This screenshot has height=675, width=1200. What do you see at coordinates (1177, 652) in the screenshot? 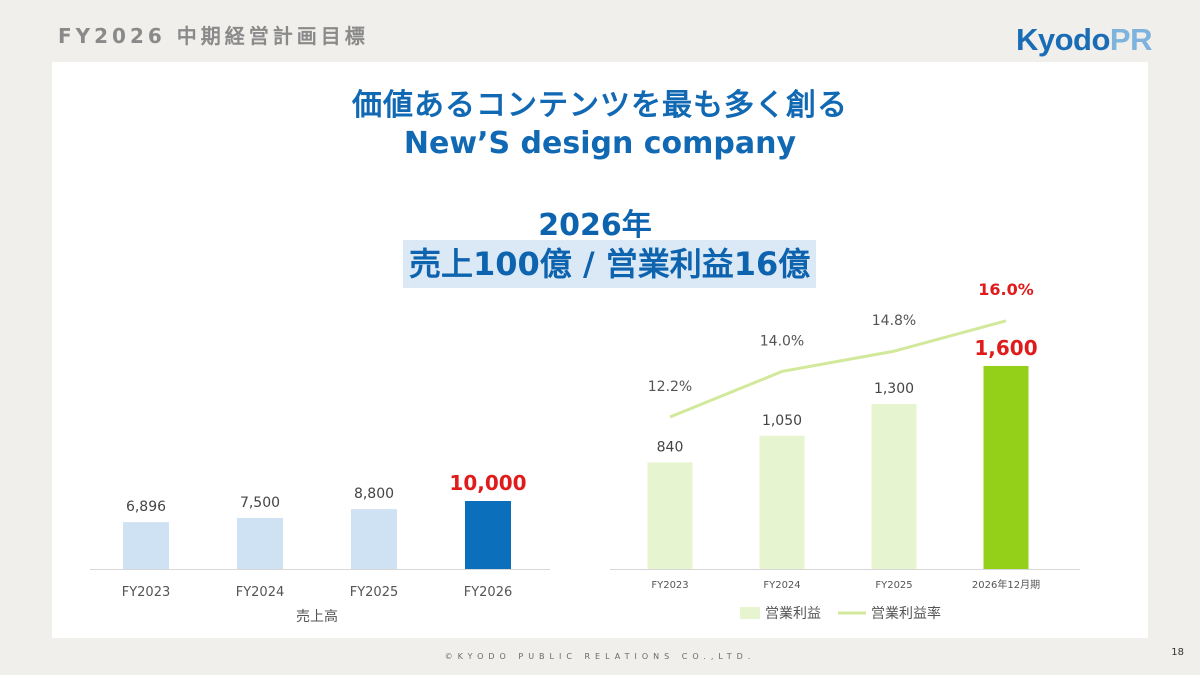
I see `page-number: 18` at bounding box center [1177, 652].